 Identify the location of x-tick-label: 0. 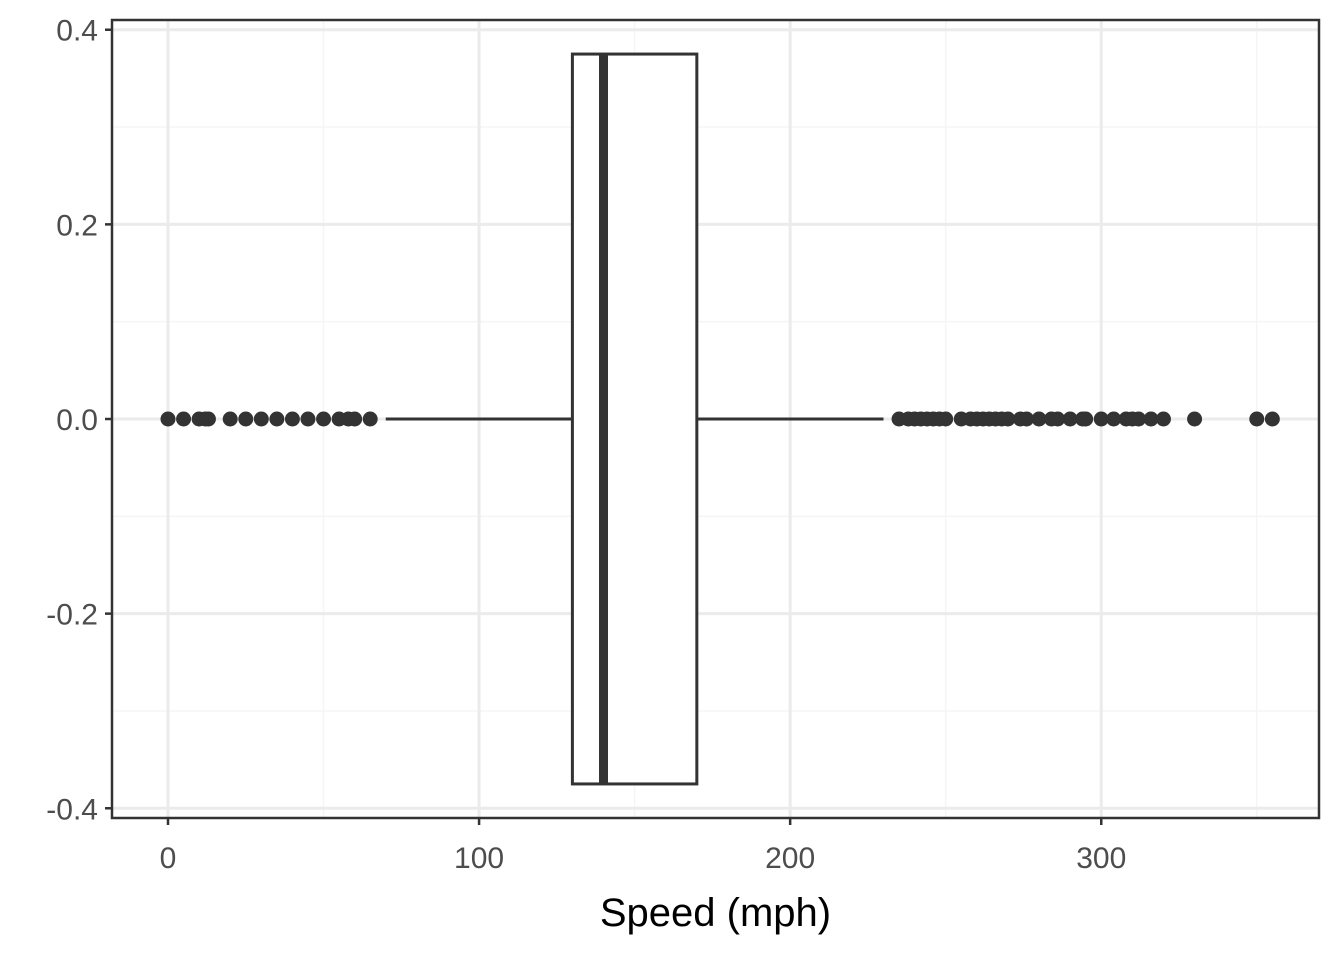
(168, 858).